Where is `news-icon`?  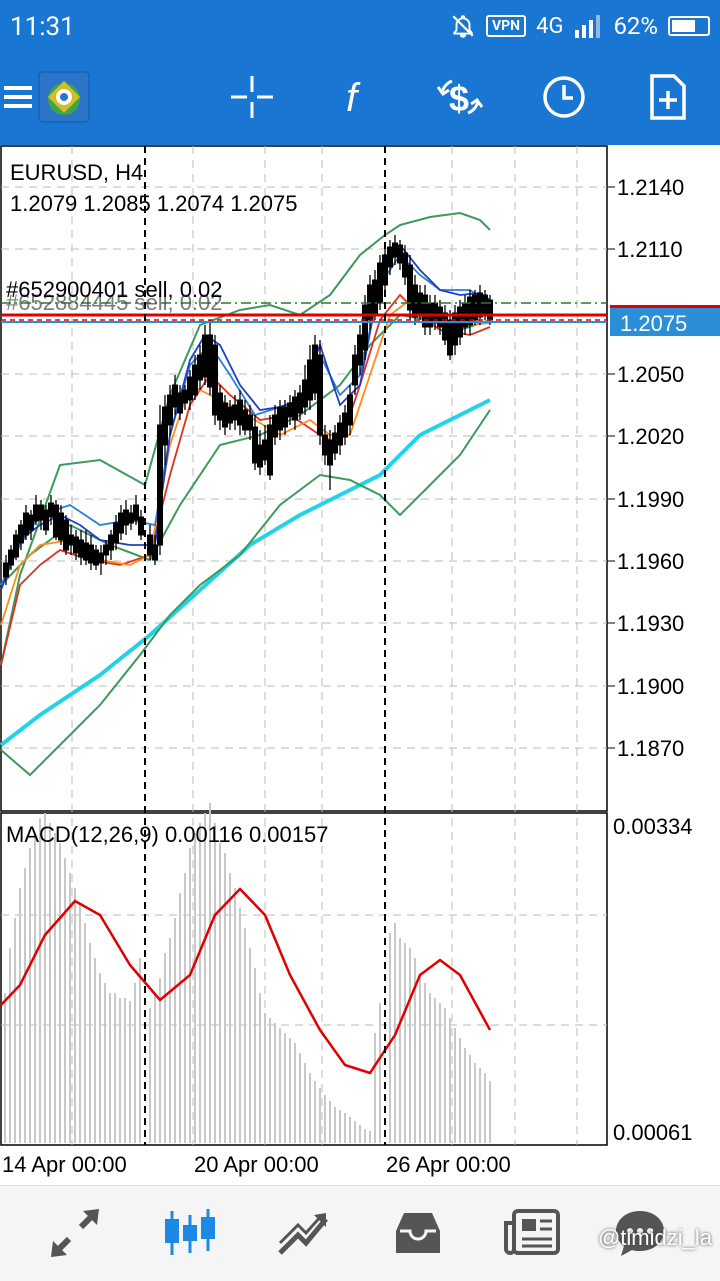 news-icon is located at coordinates (532, 1233).